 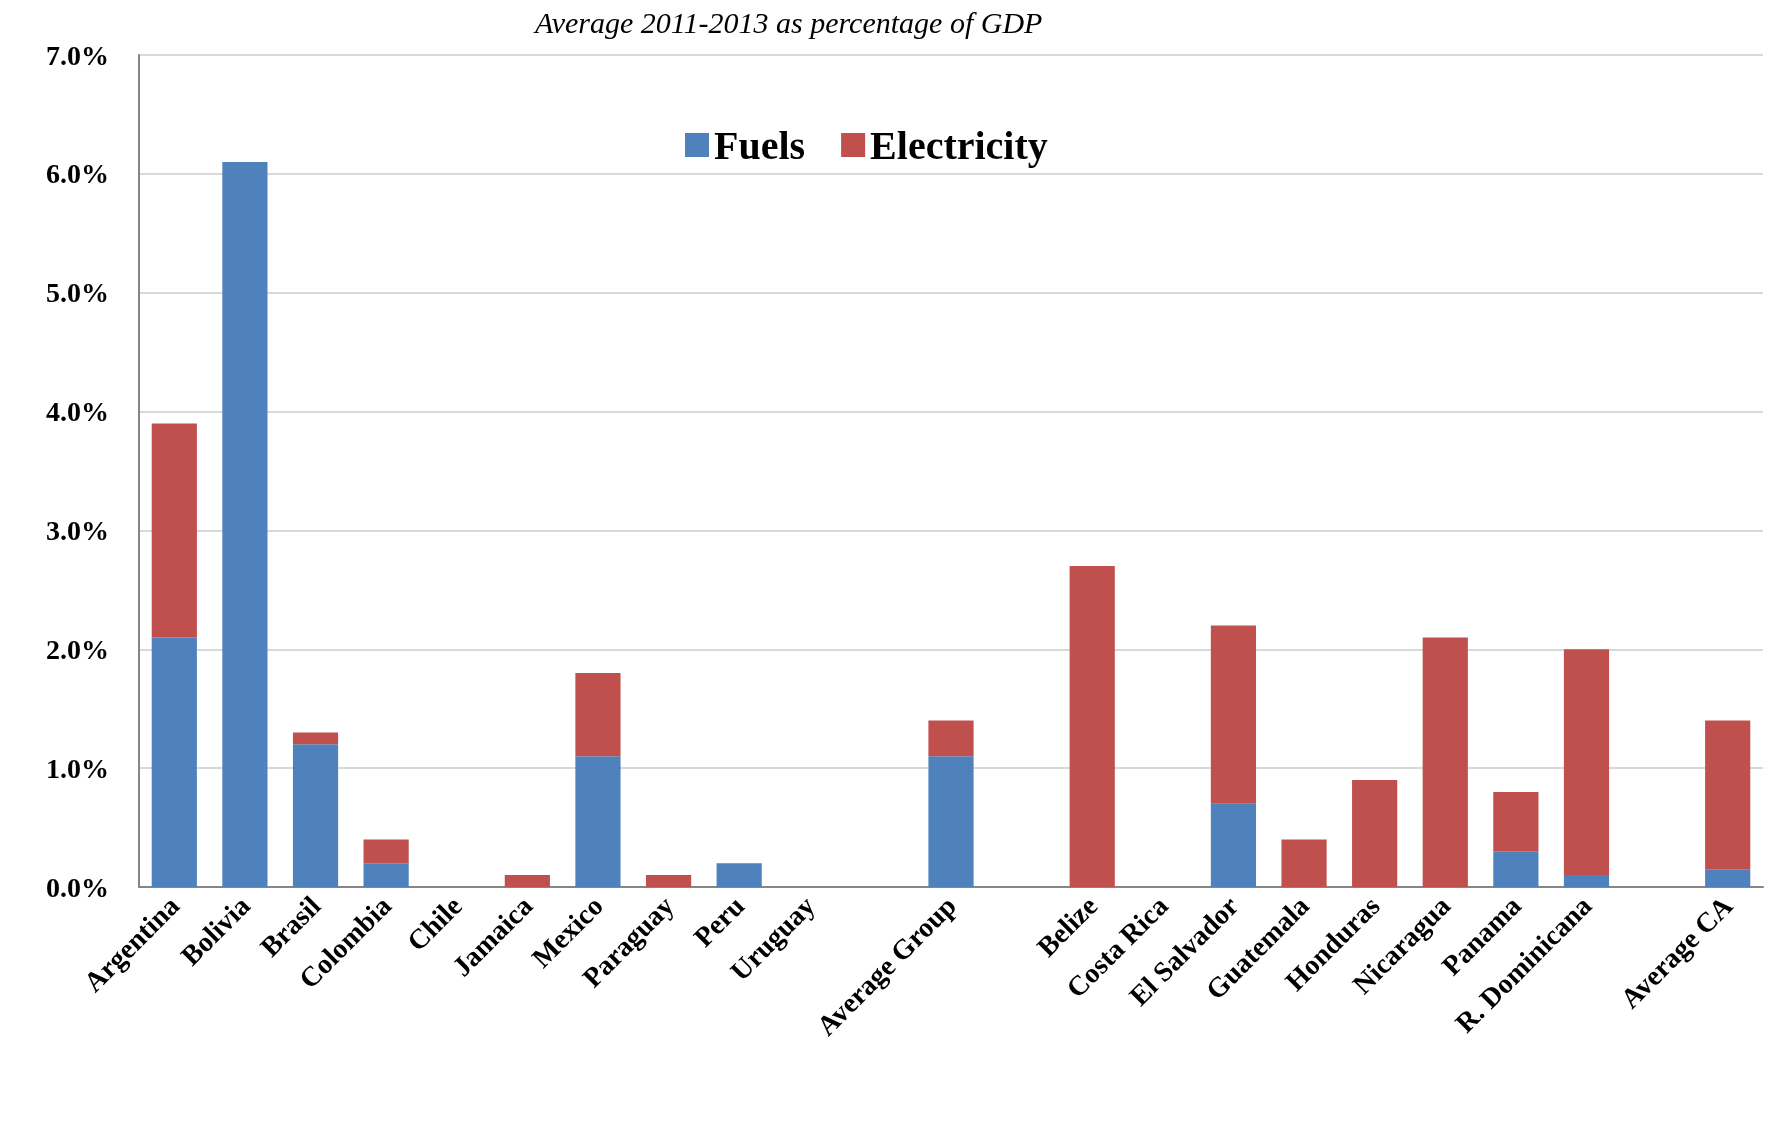 I want to click on y-tick-label: 6.0%, so click(x=77, y=174).